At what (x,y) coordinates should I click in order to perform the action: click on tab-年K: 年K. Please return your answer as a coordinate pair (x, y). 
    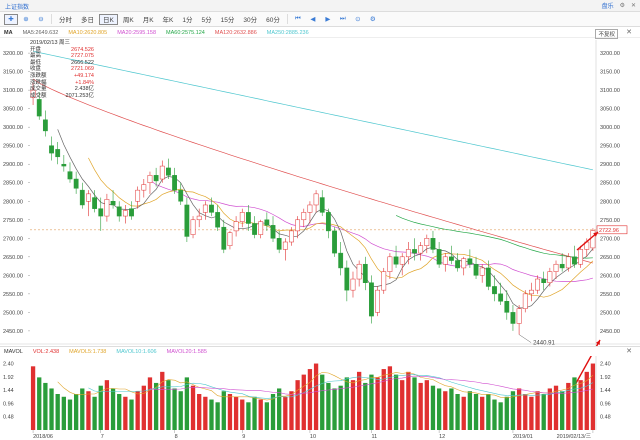
    Looking at the image, I should click on (168, 20).